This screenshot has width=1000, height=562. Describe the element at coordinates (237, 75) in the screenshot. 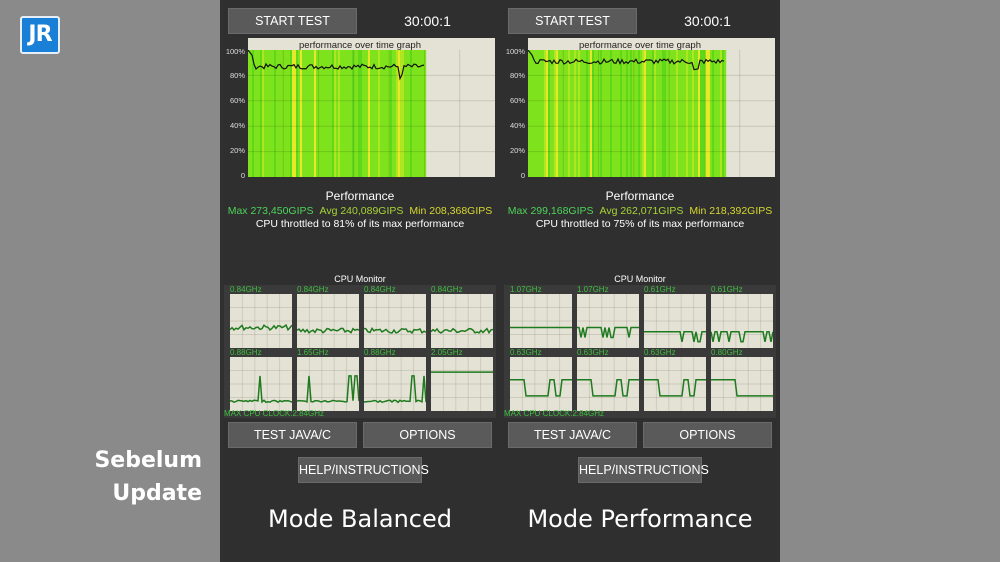

I see `y-tick-80: 80%` at that location.